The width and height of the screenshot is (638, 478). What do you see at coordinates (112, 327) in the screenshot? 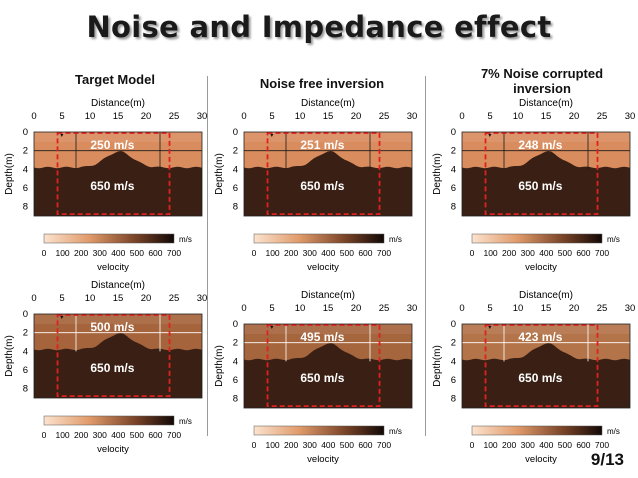
I see `top-velocity-label: 500 m/s` at bounding box center [112, 327].